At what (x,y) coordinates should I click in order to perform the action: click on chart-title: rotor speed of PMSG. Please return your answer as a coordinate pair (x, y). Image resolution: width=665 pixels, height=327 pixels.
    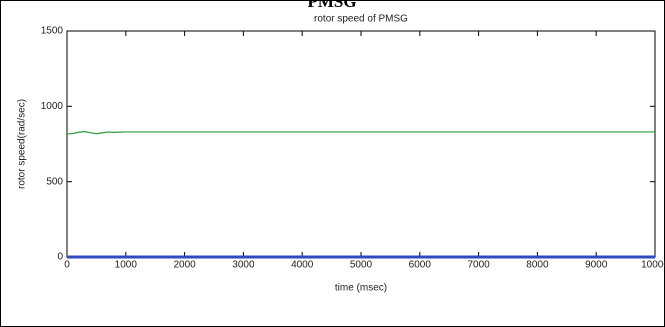
    Looking at the image, I should click on (361, 19).